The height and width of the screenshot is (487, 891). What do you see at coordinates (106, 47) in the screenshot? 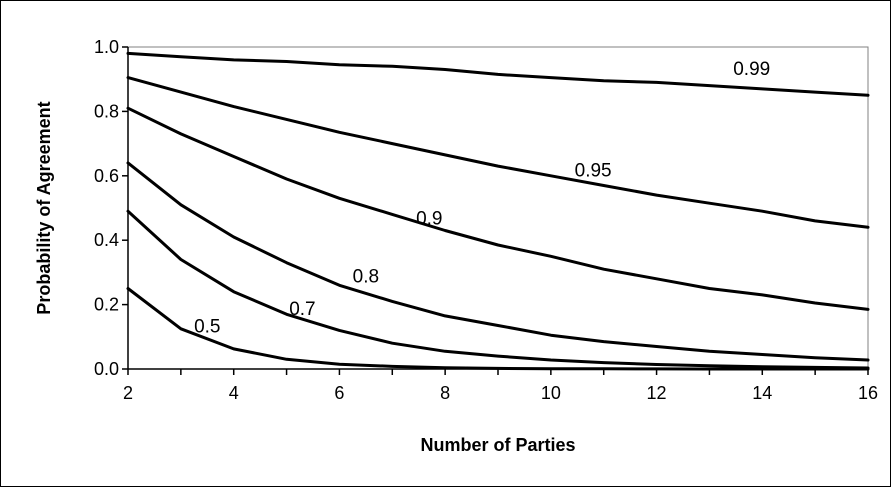
I see `y-tick-label: 1.0` at bounding box center [106, 47].